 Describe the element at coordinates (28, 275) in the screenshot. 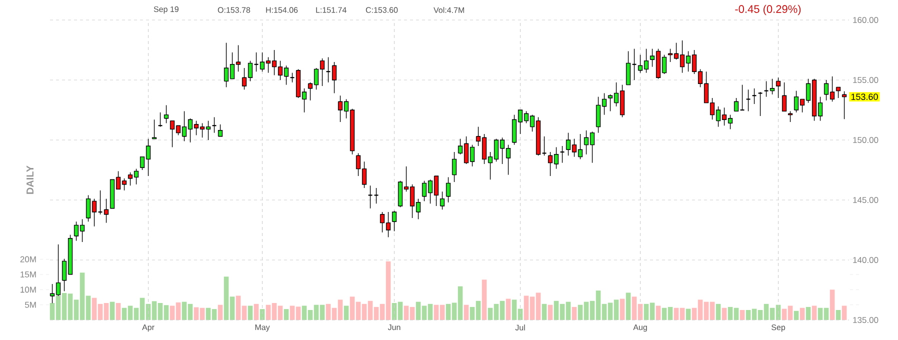

I see `y-tick-label: 15M` at that location.